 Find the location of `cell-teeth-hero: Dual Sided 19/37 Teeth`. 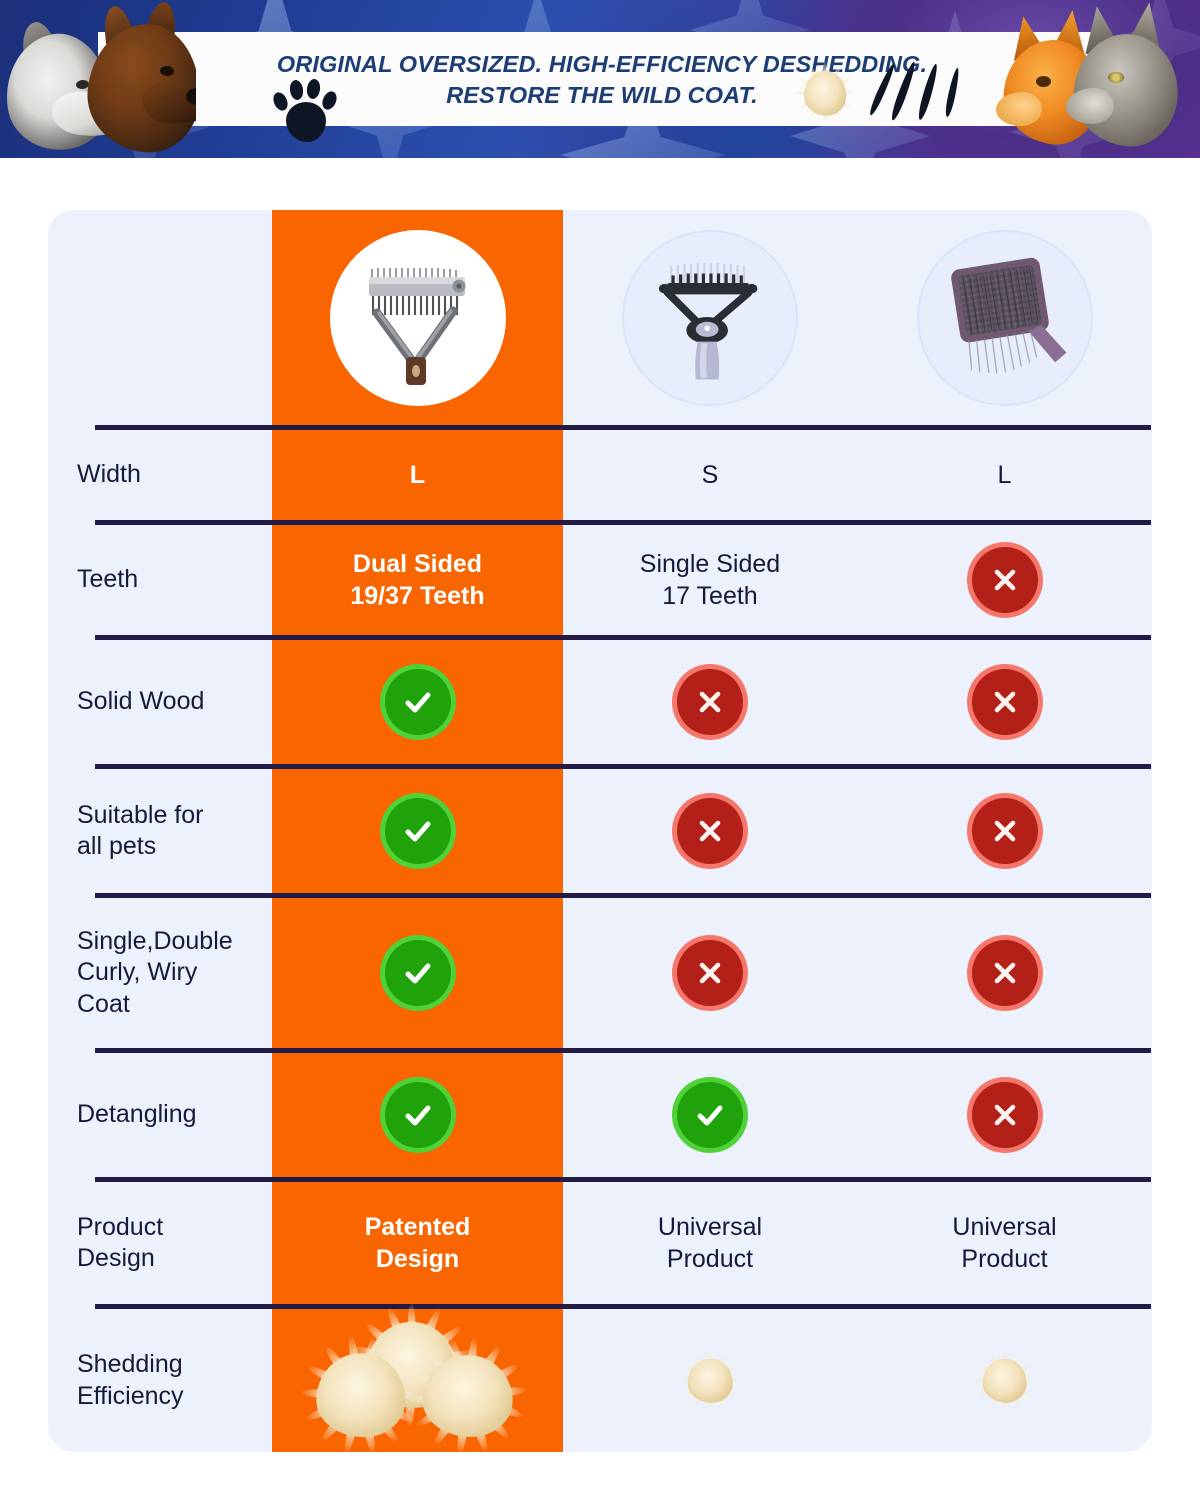

cell-teeth-hero: Dual Sided 19/37 Teeth is located at coordinates (417, 580).